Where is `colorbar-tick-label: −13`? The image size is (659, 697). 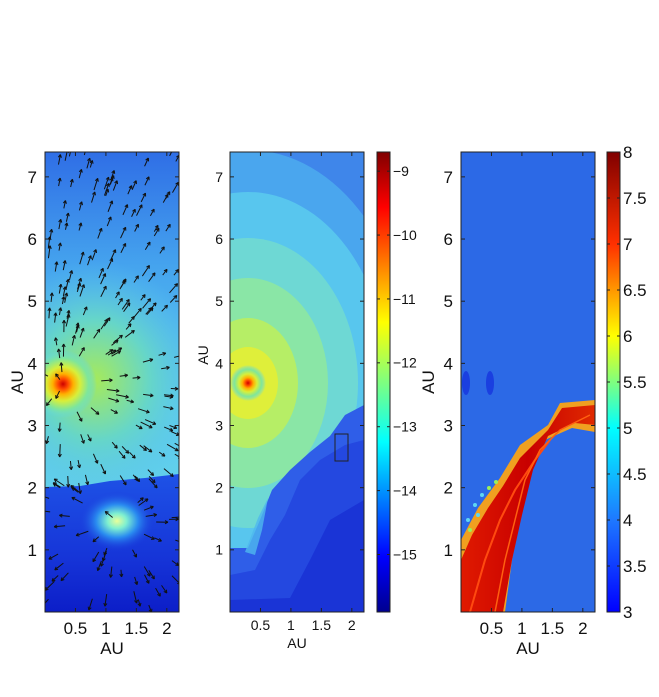
colorbar-tick-label: −13 is located at coordinates (405, 427).